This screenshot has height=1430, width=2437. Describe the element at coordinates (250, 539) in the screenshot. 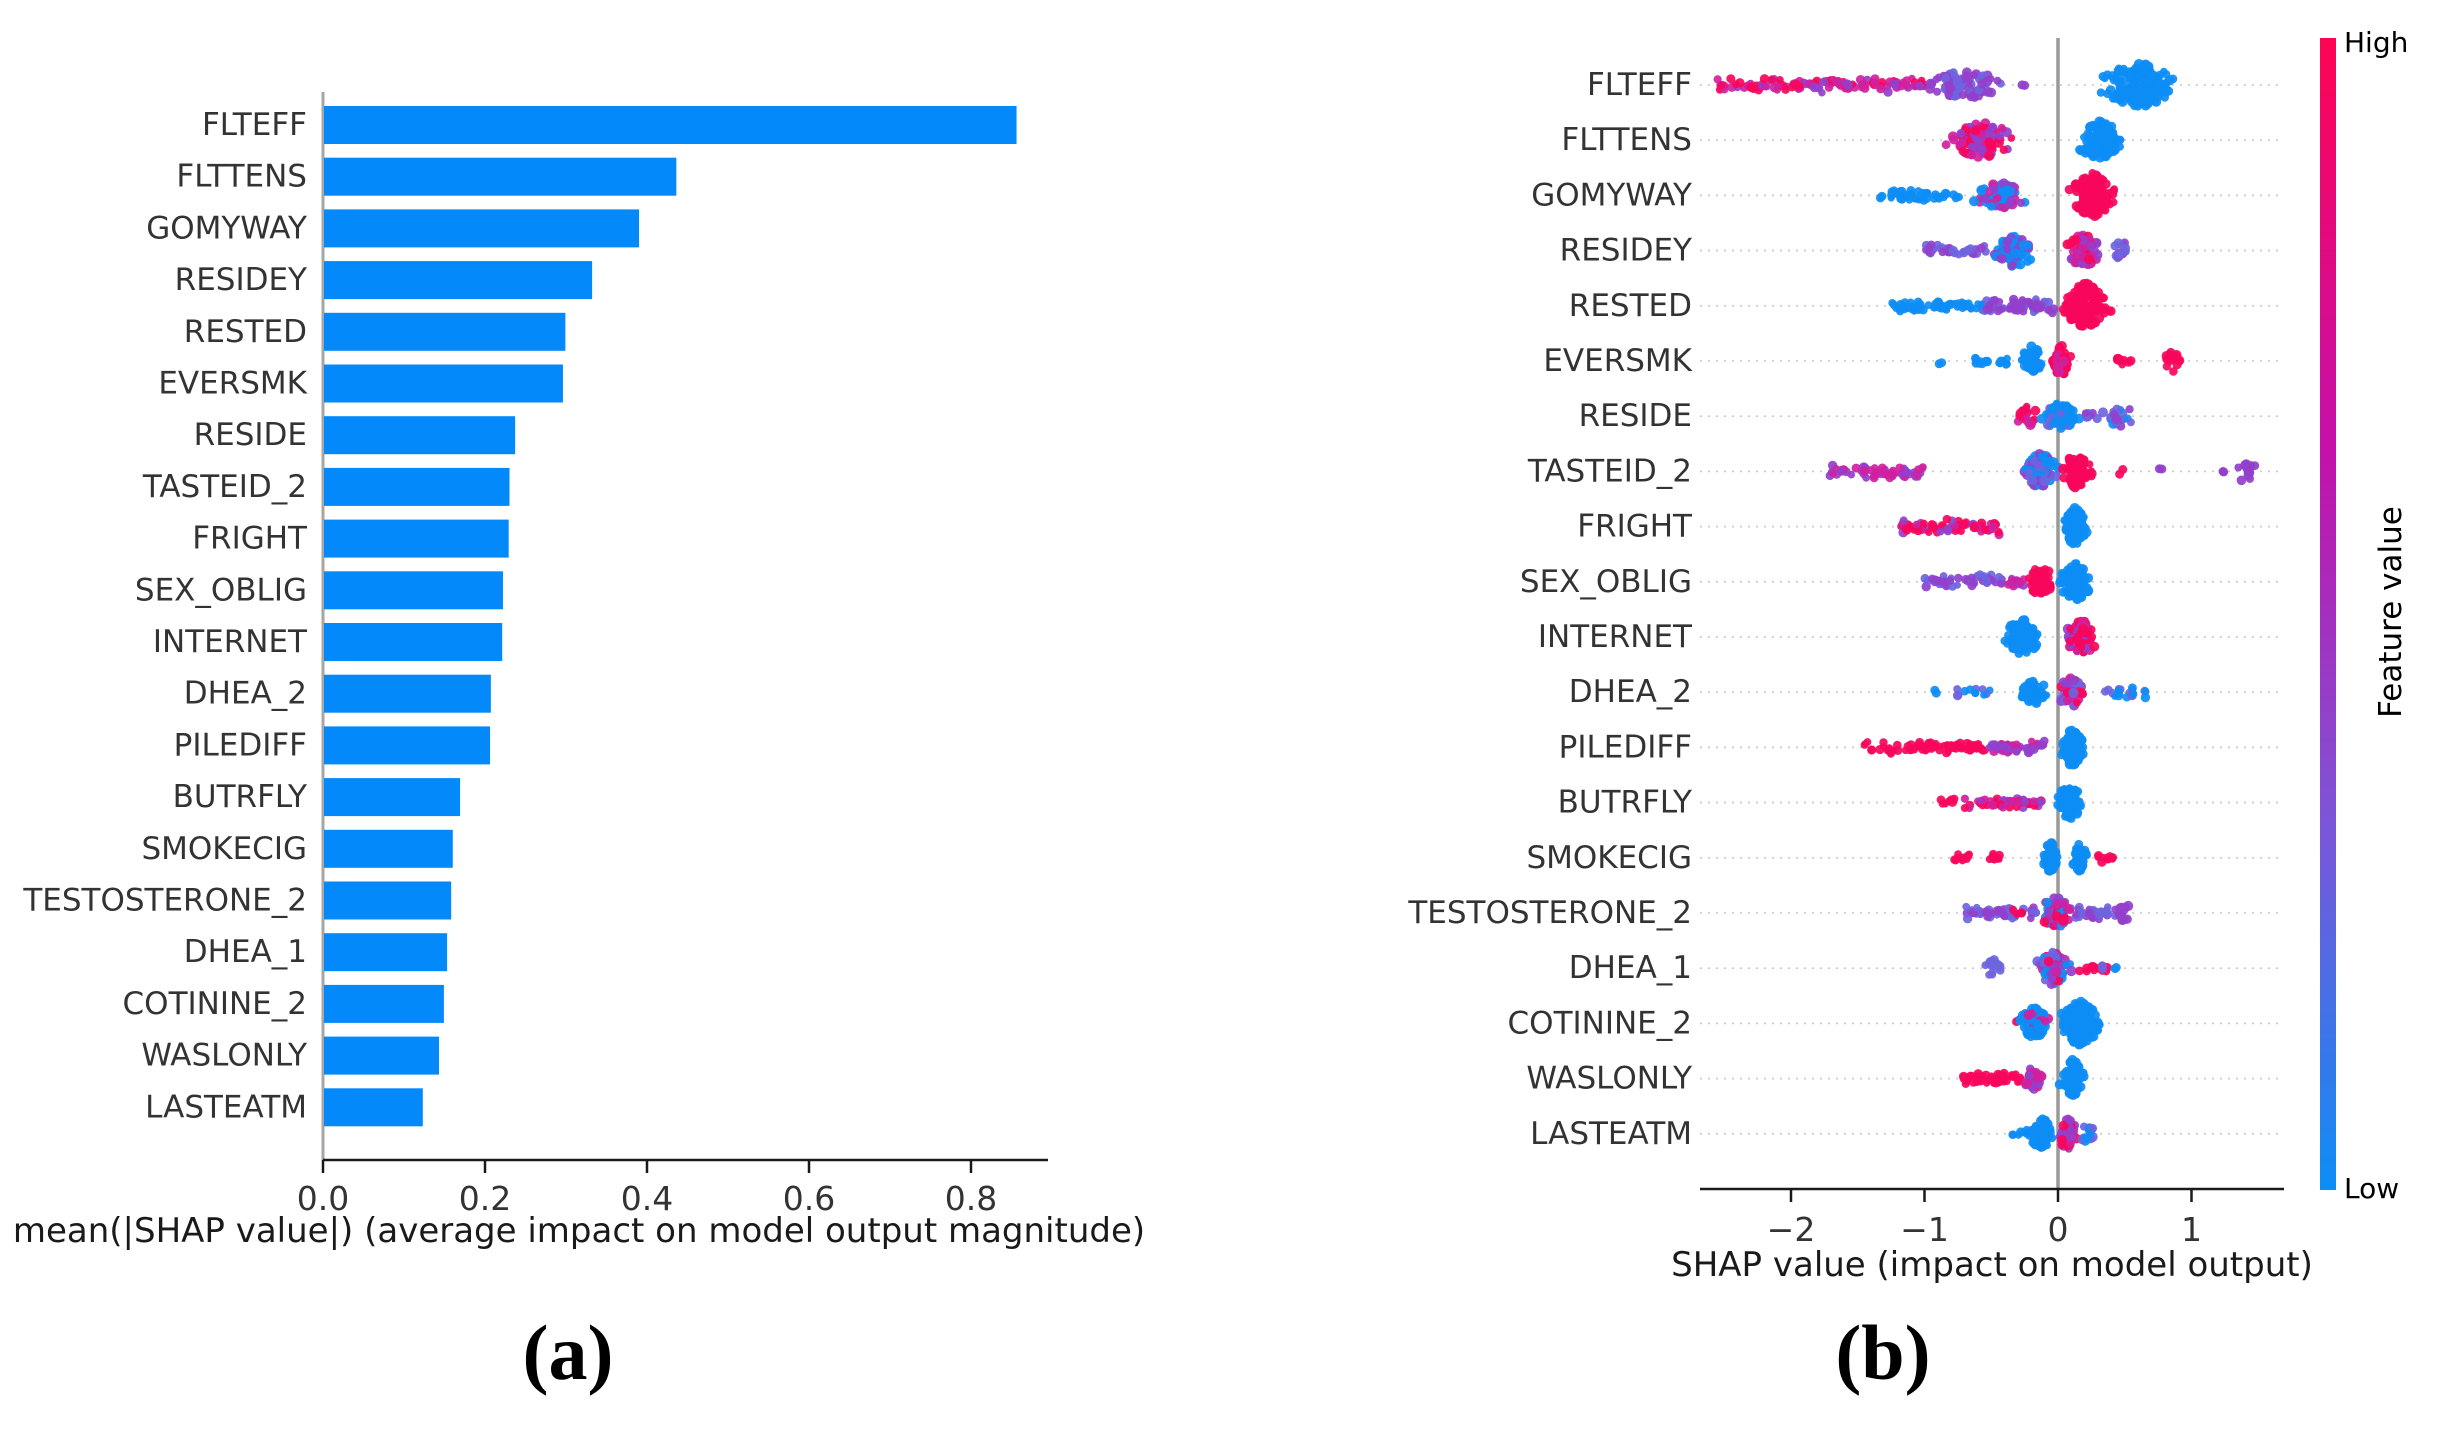

I see `bar-category-label: FRIGHT` at that location.